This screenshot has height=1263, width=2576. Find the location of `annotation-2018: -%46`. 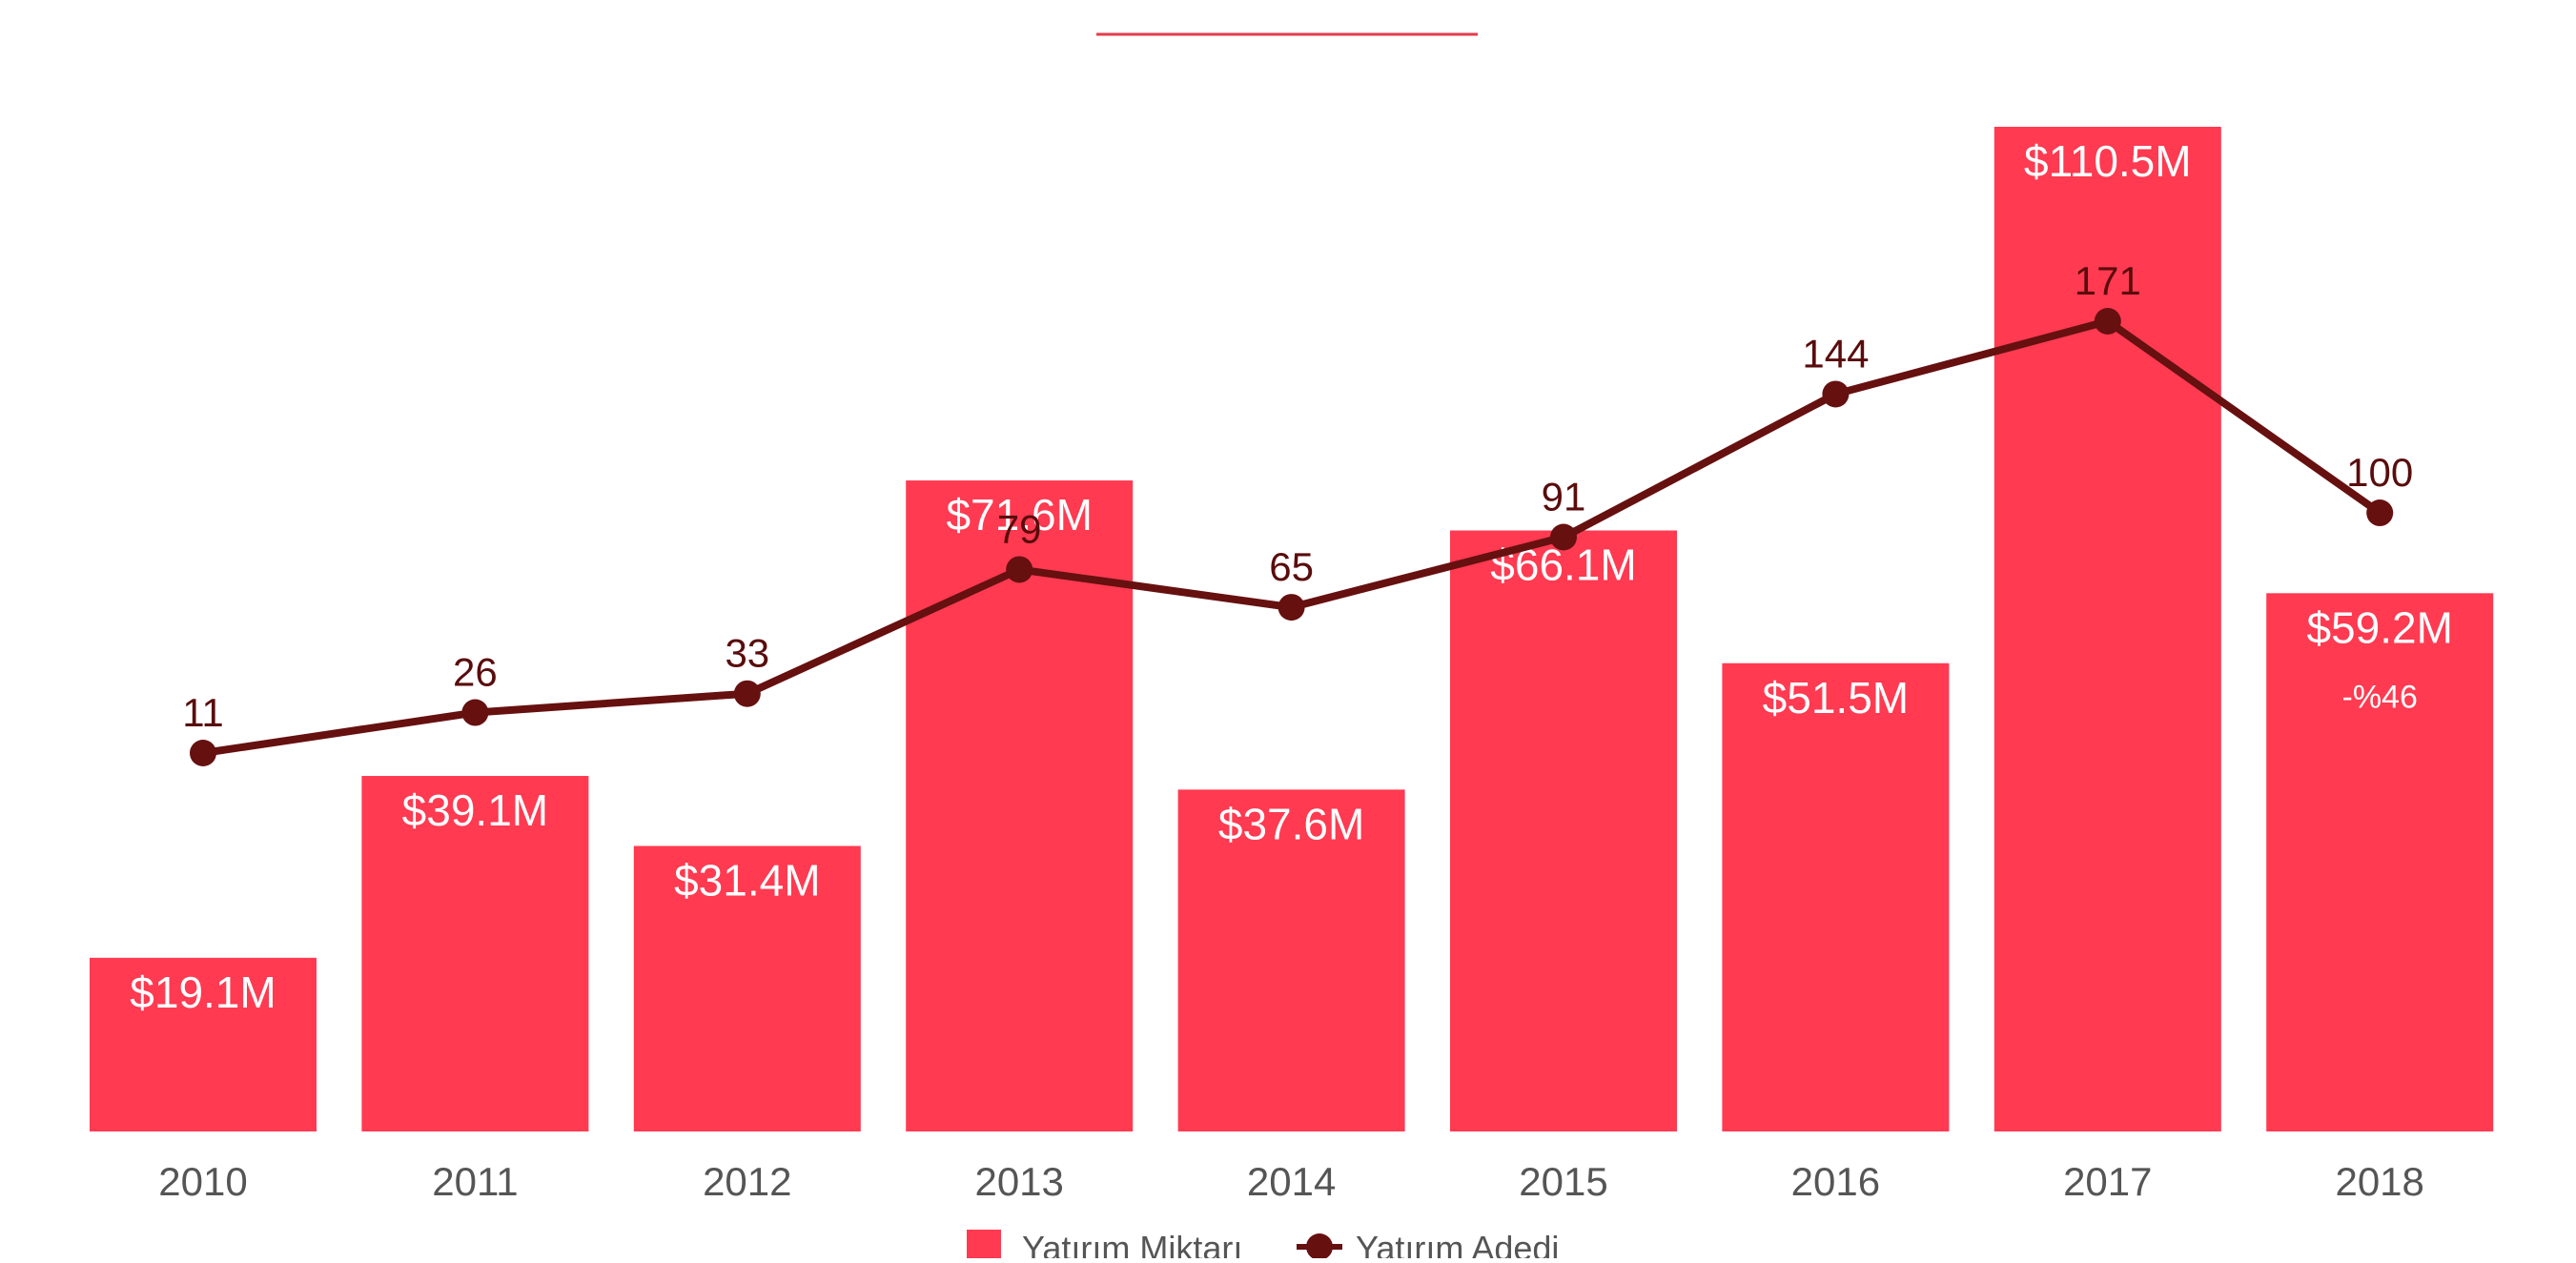

annotation-2018: -%46 is located at coordinates (2380, 697).